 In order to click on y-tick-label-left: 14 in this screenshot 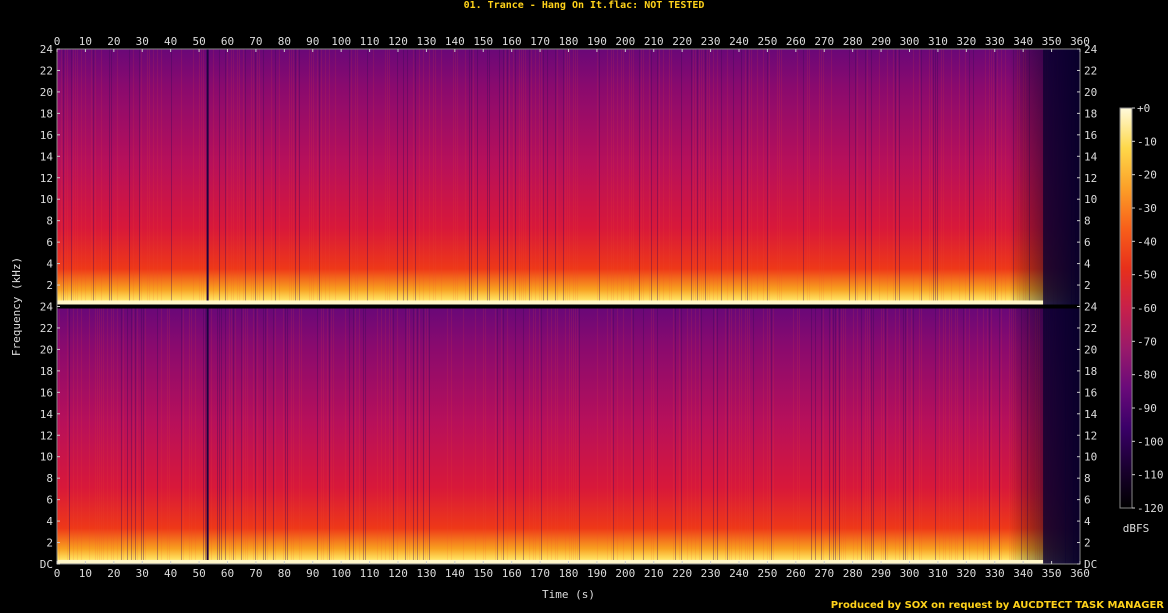, I will do `click(47, 156)`.